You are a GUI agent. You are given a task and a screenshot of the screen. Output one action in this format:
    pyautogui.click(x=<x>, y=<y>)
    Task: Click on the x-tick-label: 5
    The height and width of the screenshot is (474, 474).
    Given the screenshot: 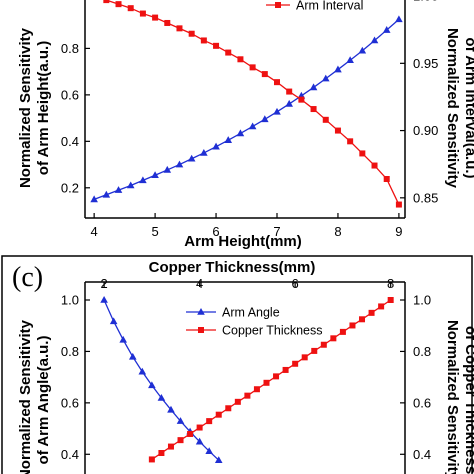 What is the action you would take?
    pyautogui.click(x=154, y=231)
    